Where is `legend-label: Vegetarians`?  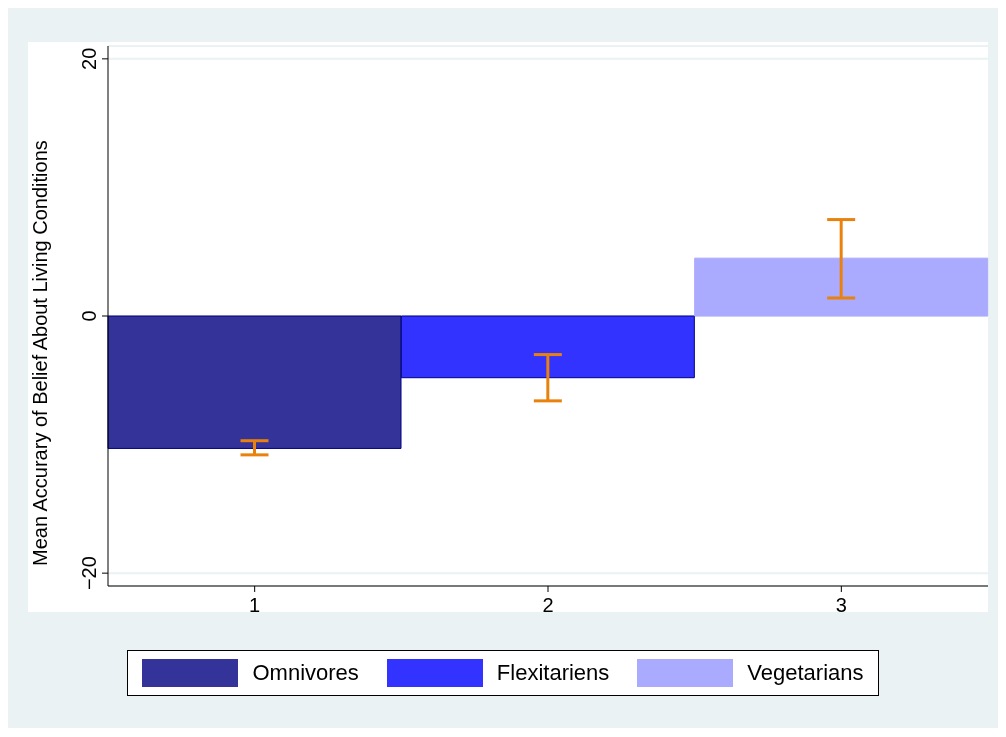
legend-label: Vegetarians is located at coordinates (805, 673).